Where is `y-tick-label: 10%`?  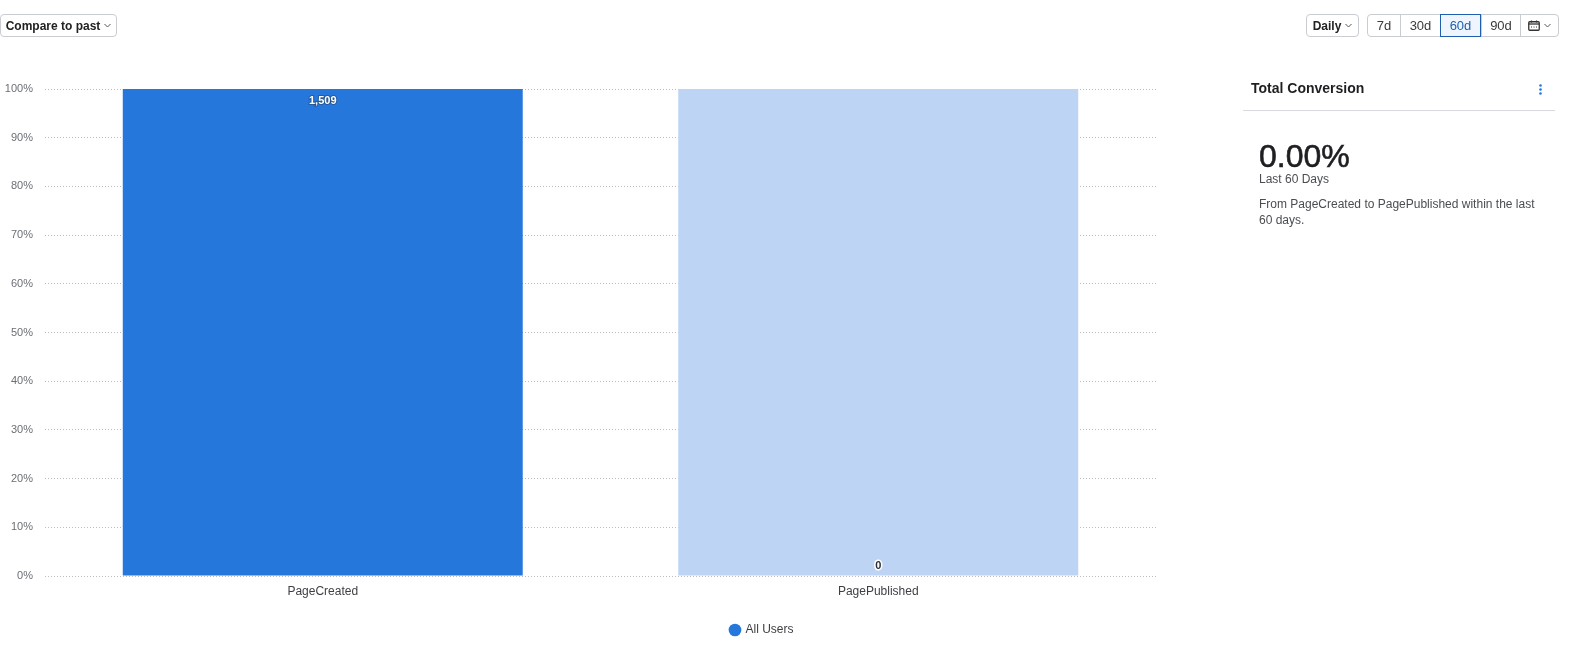
y-tick-label: 10% is located at coordinates (22, 526).